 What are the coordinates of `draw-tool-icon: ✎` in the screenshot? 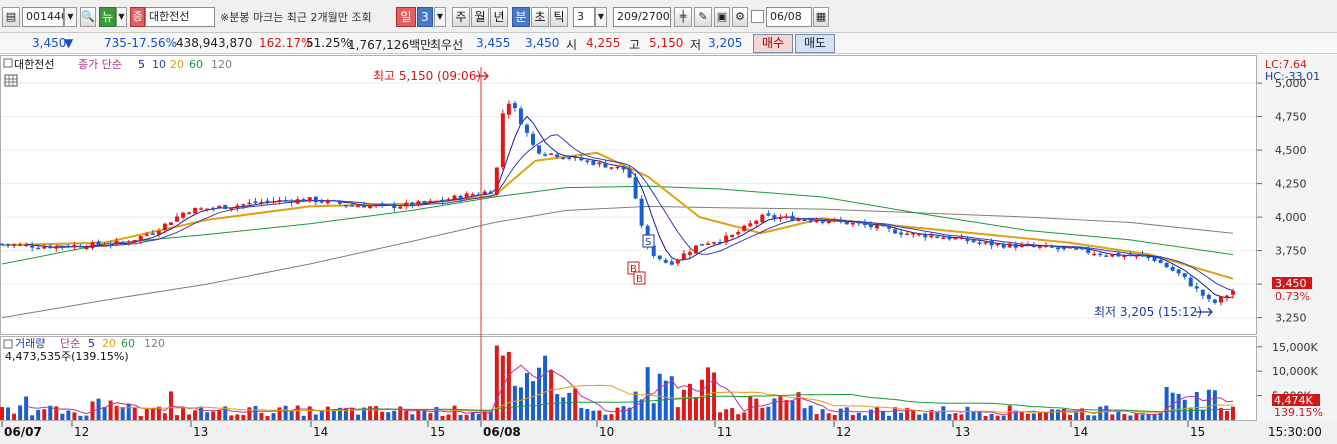 It's located at (703, 17).